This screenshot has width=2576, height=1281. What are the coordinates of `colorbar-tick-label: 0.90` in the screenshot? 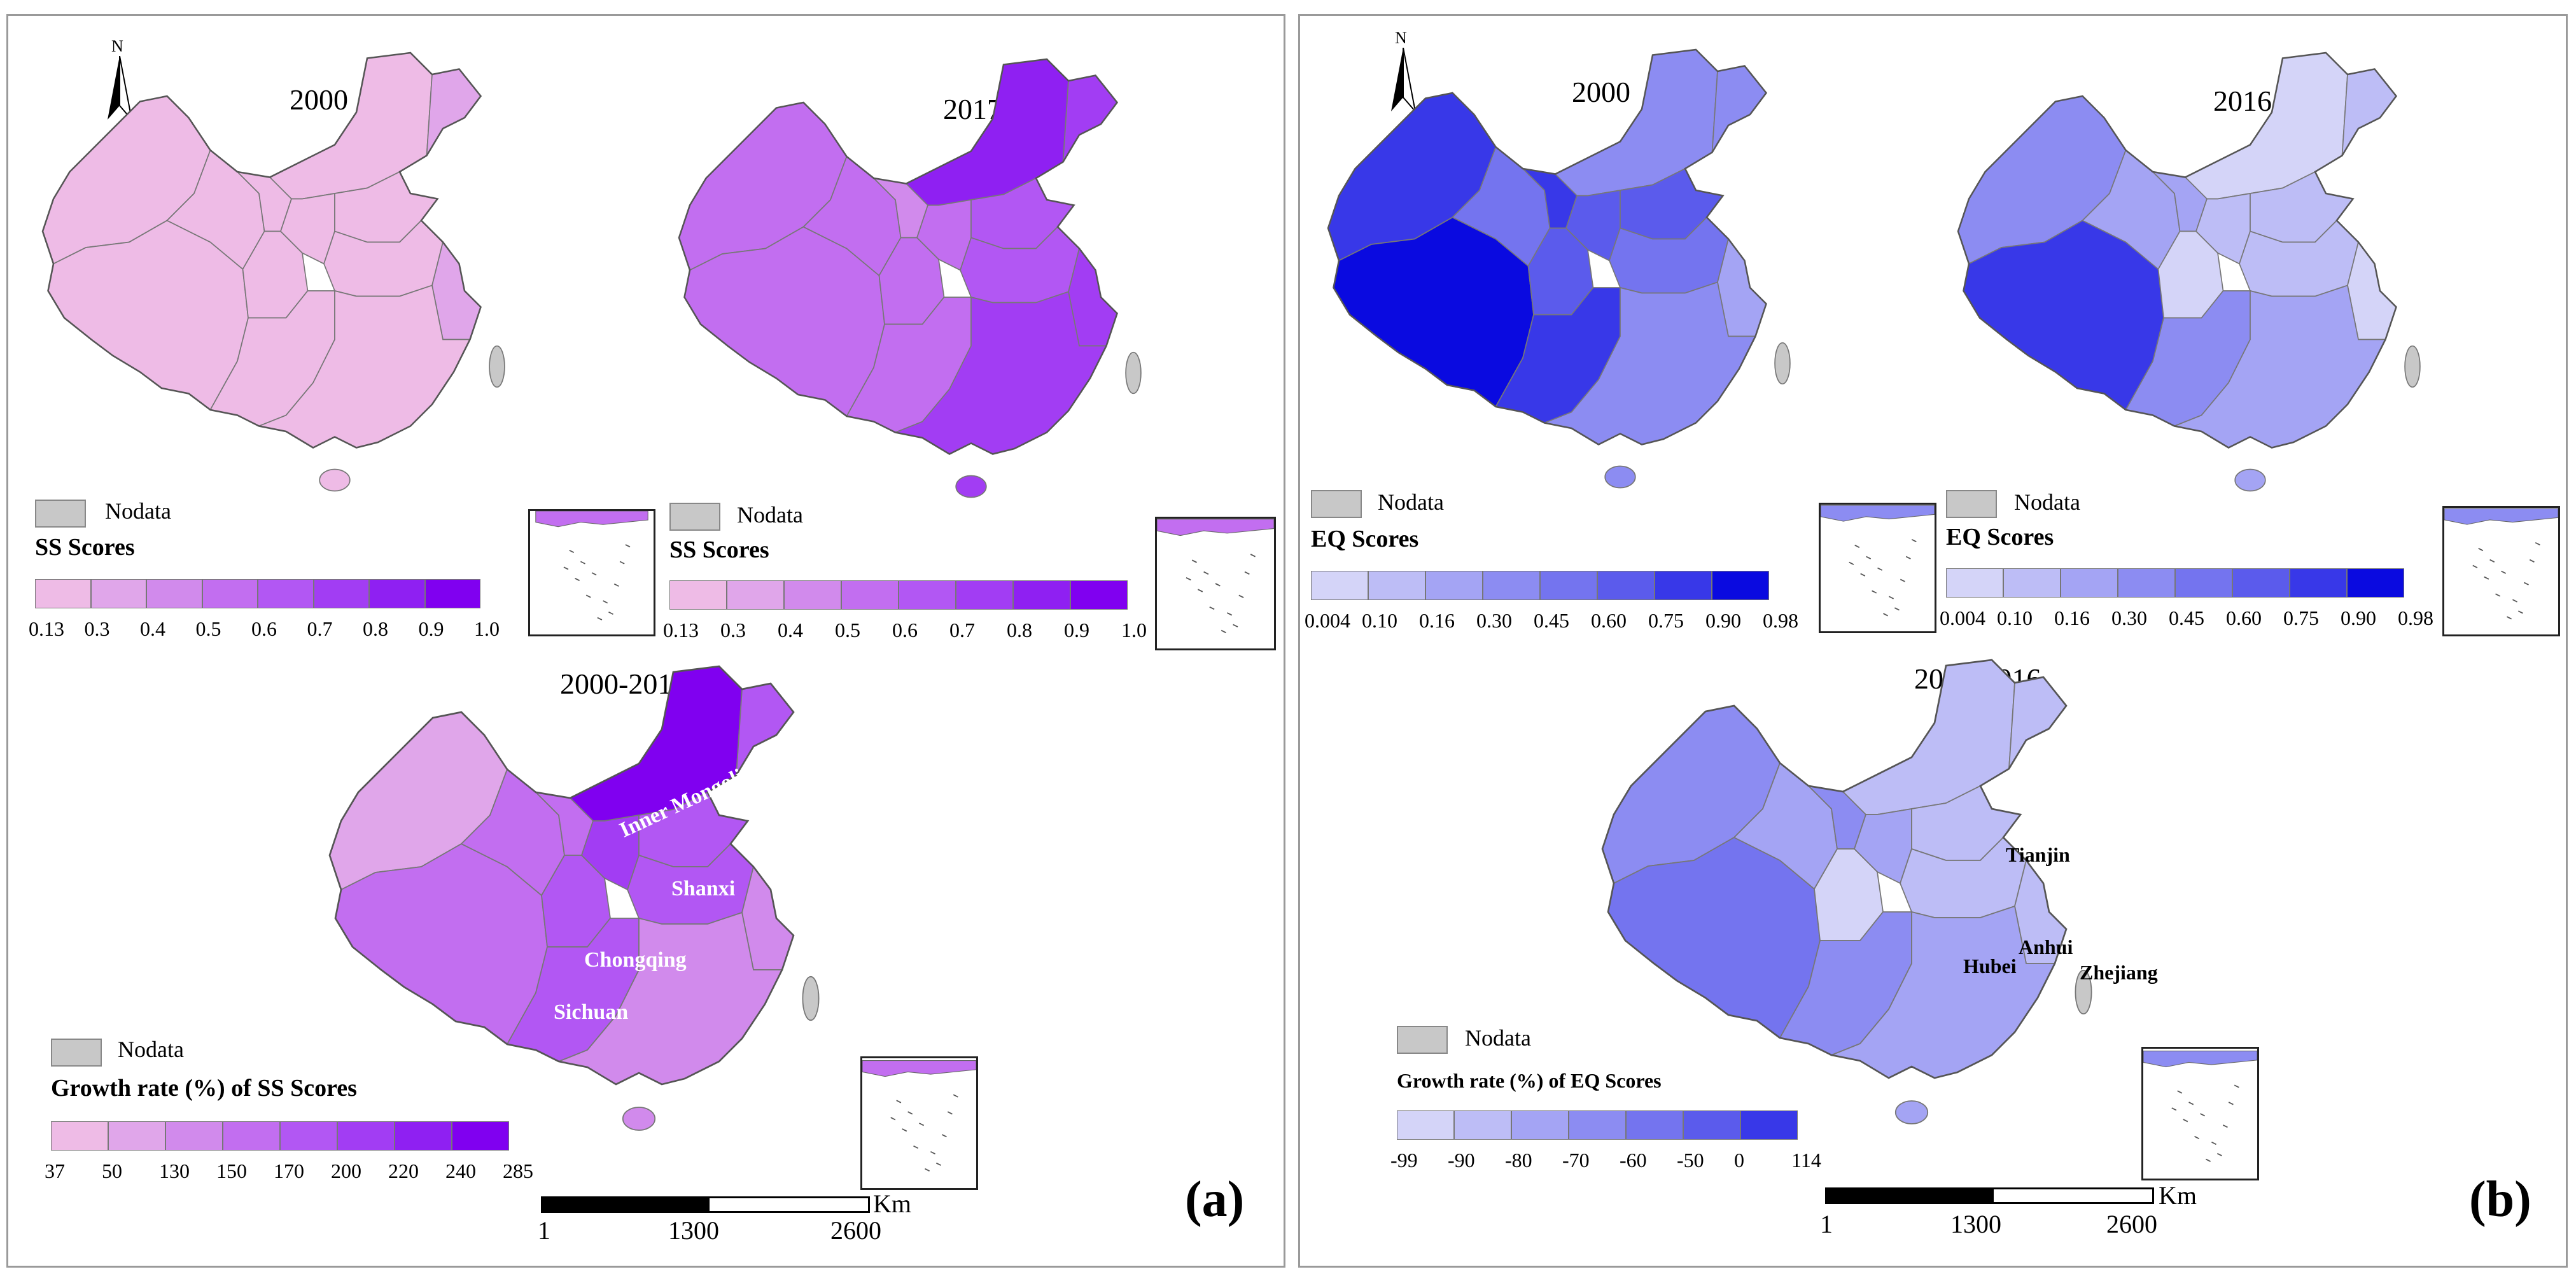 It's located at (1723, 620).